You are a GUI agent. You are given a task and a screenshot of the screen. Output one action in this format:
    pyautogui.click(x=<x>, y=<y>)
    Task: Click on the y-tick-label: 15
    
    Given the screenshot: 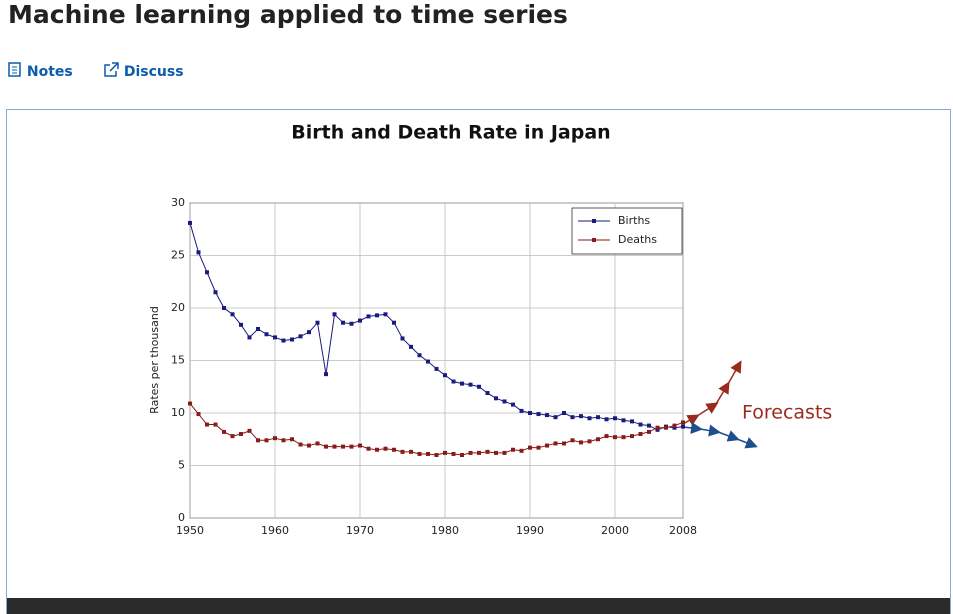 What is the action you would take?
    pyautogui.click(x=178, y=360)
    